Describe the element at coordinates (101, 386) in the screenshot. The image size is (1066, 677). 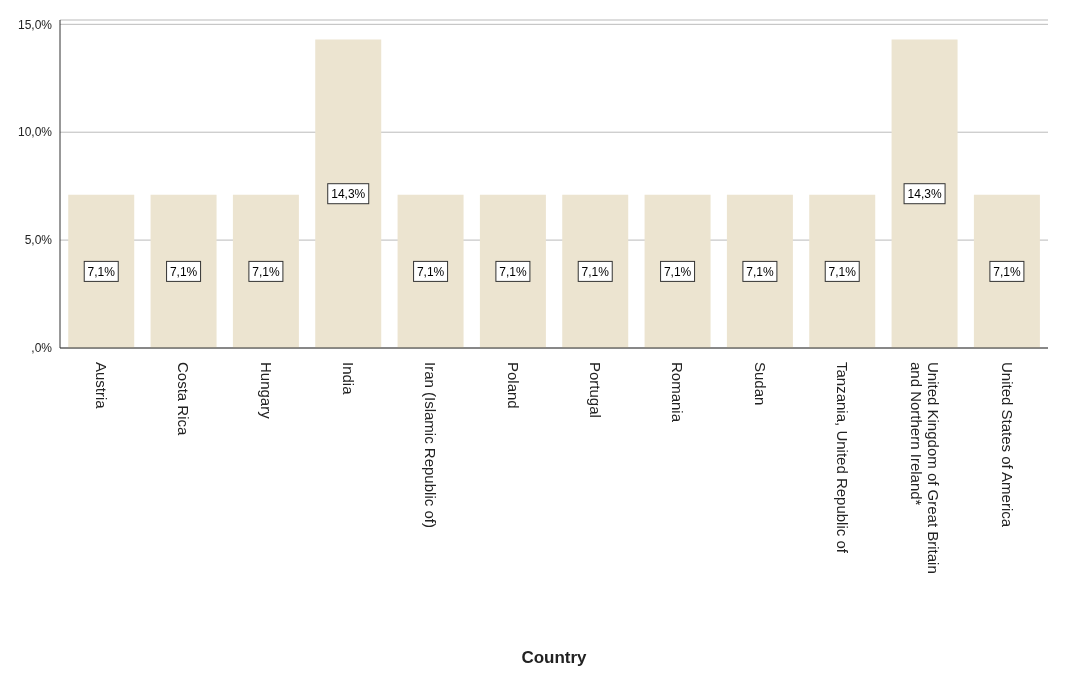
I see `x-tick-label: Austria` at that location.